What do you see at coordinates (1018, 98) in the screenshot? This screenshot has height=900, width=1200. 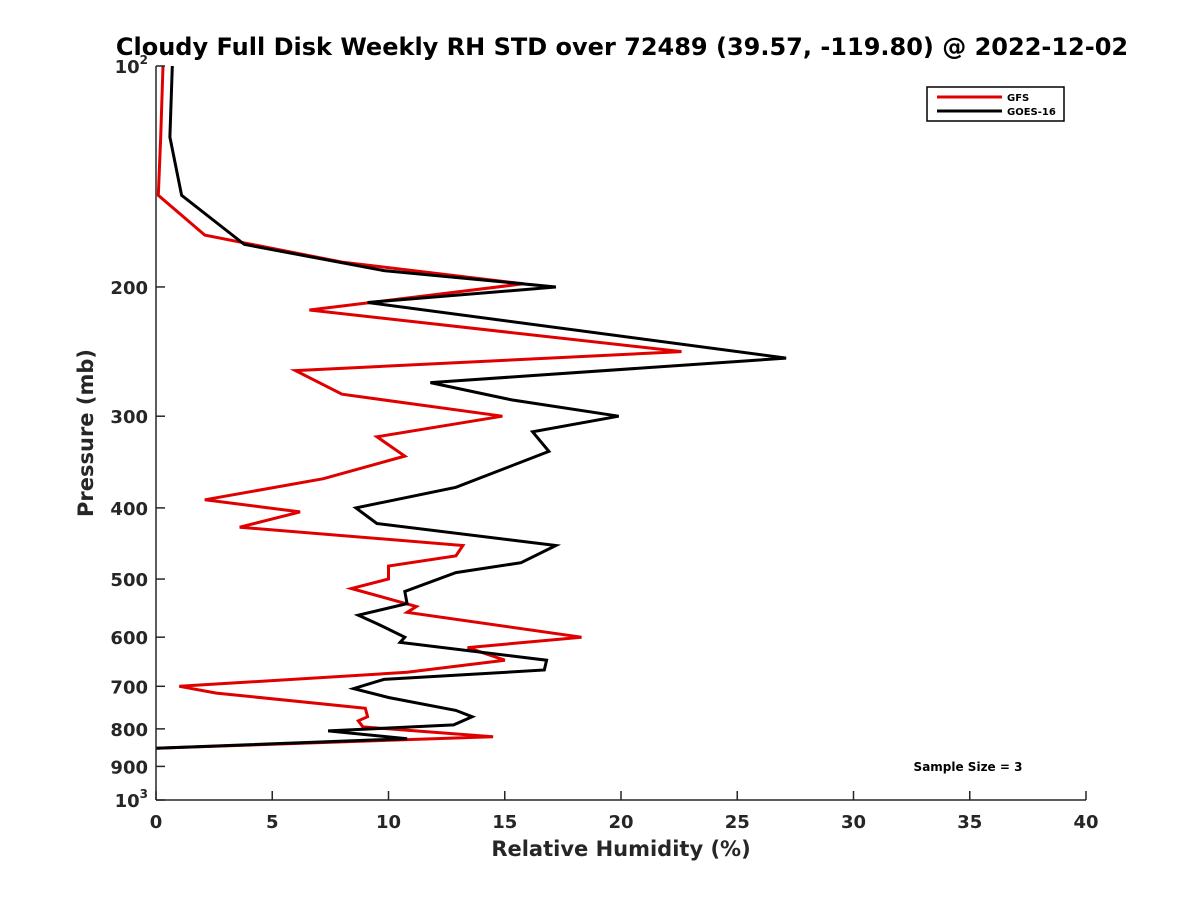 I see `legend-label: GFS` at bounding box center [1018, 98].